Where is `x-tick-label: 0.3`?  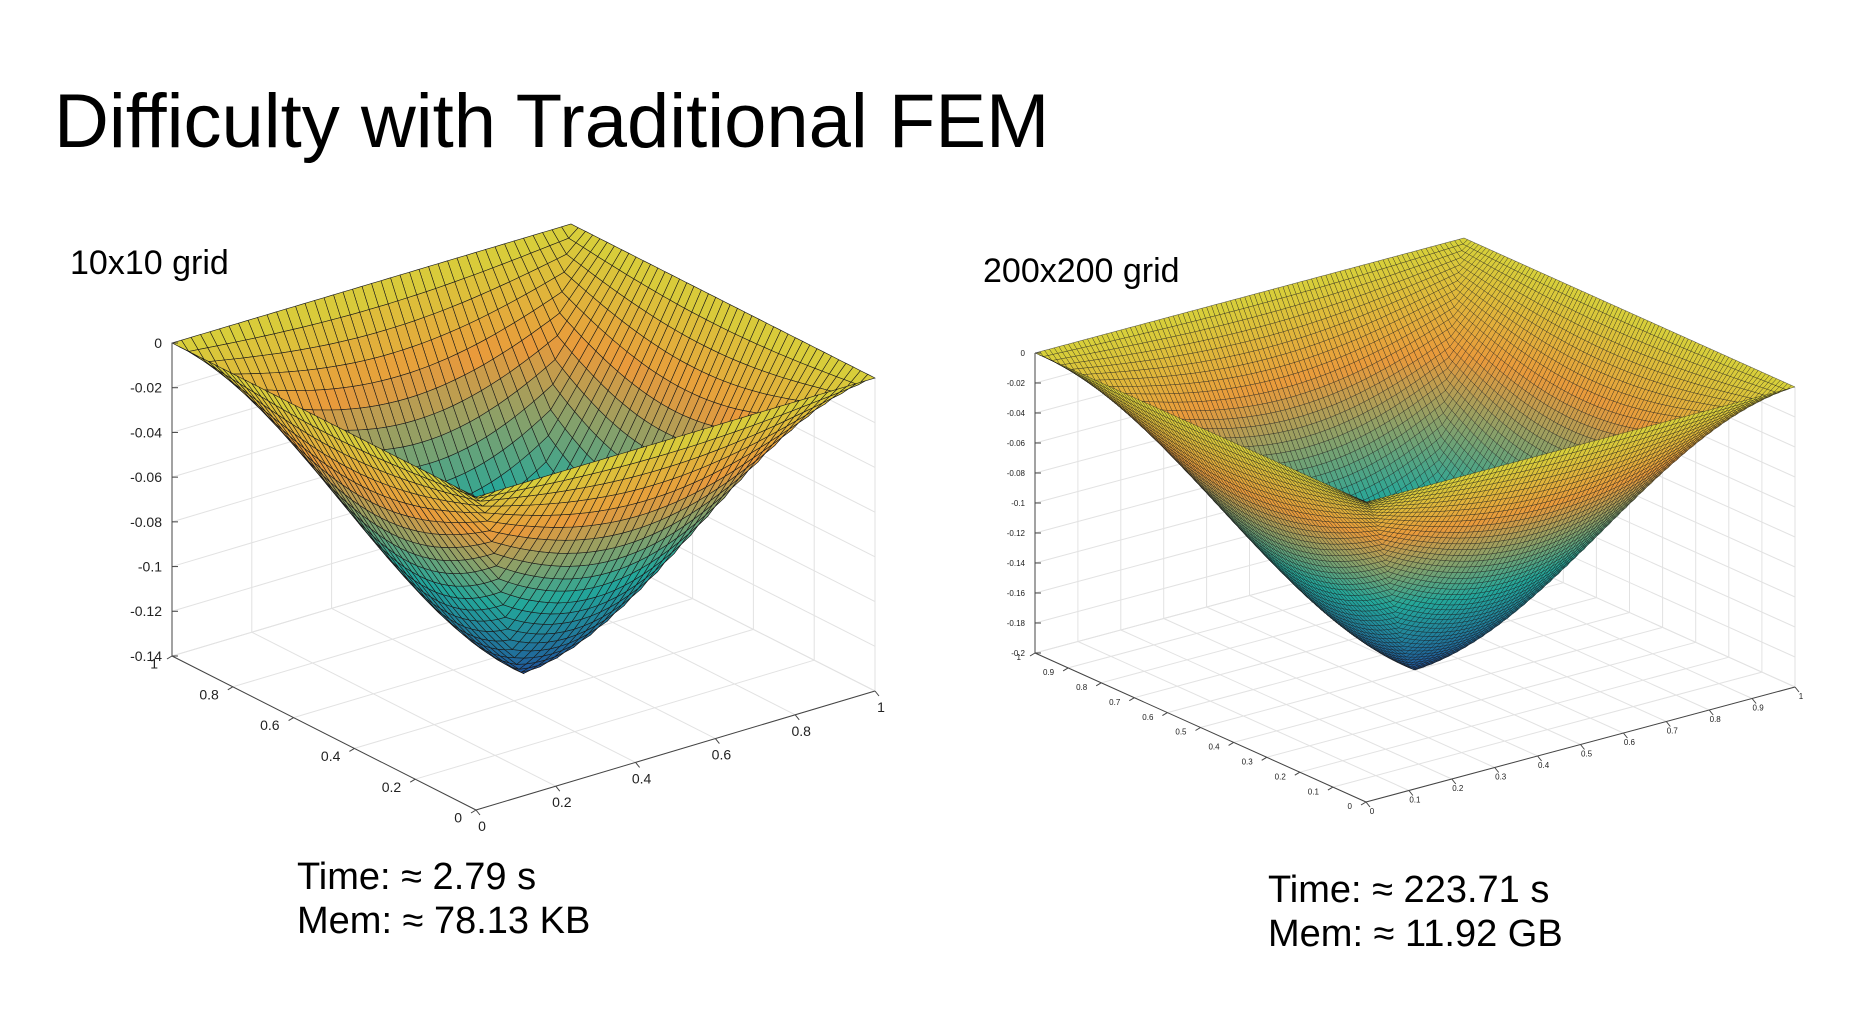 x-tick-label: 0.3 is located at coordinates (1501, 777).